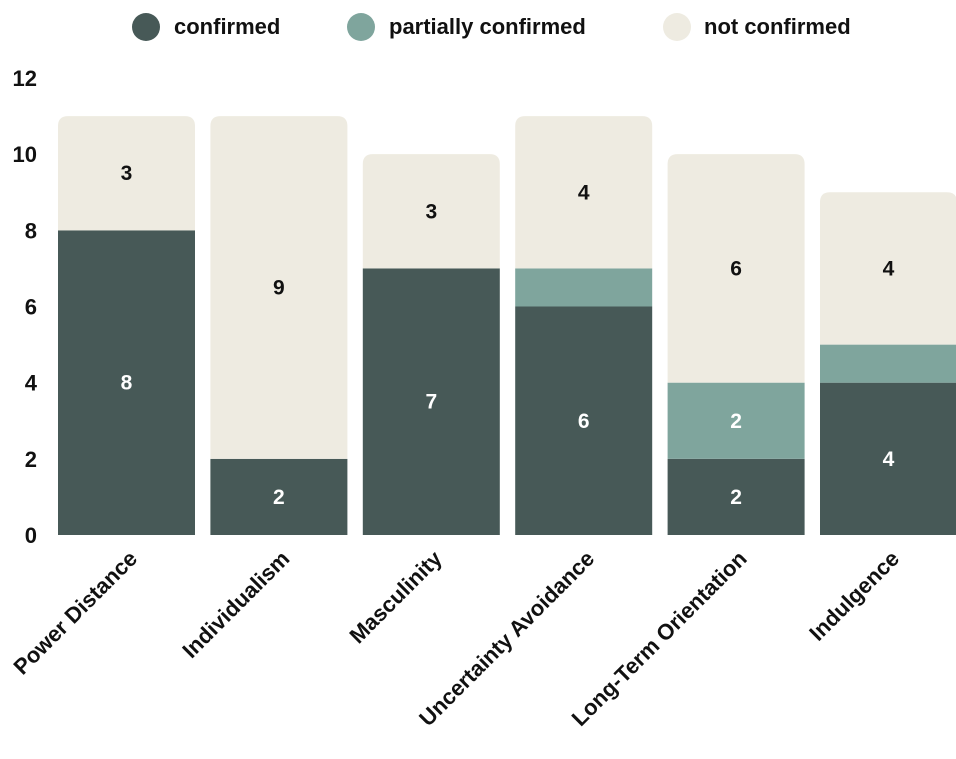  I want to click on bar-masculinity: 7 3 Masculinity, so click(422, 401).